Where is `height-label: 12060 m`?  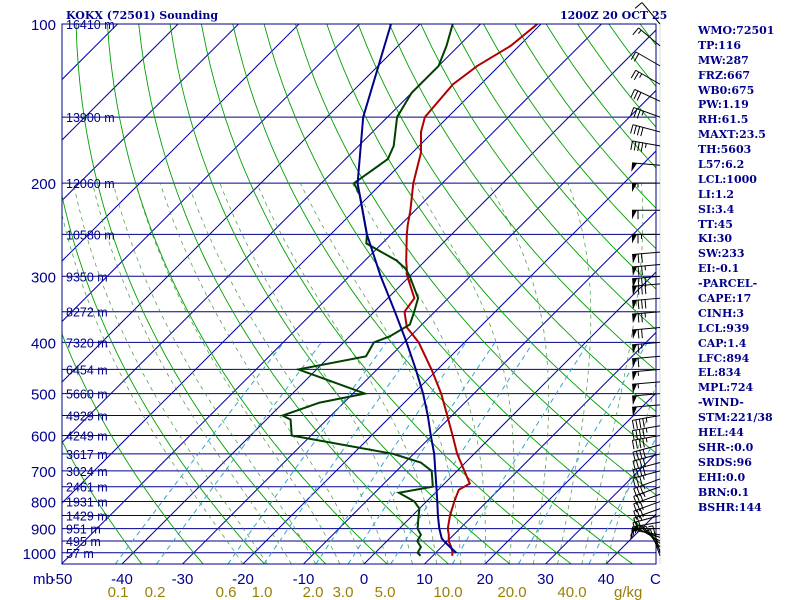 height-label: 12060 m is located at coordinates (90, 184).